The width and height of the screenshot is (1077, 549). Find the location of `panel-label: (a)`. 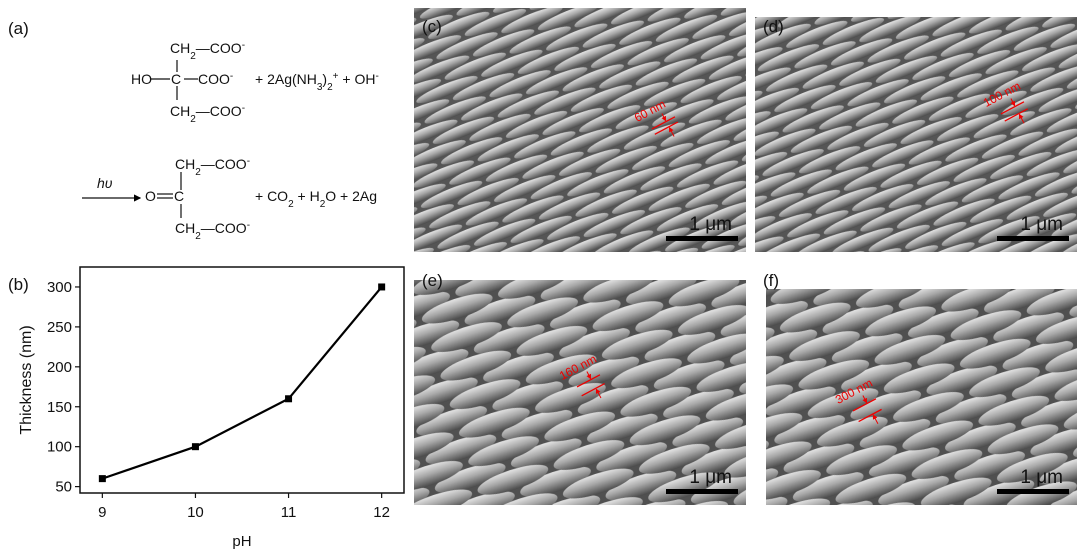

panel-label: (a) is located at coordinates (18, 28).